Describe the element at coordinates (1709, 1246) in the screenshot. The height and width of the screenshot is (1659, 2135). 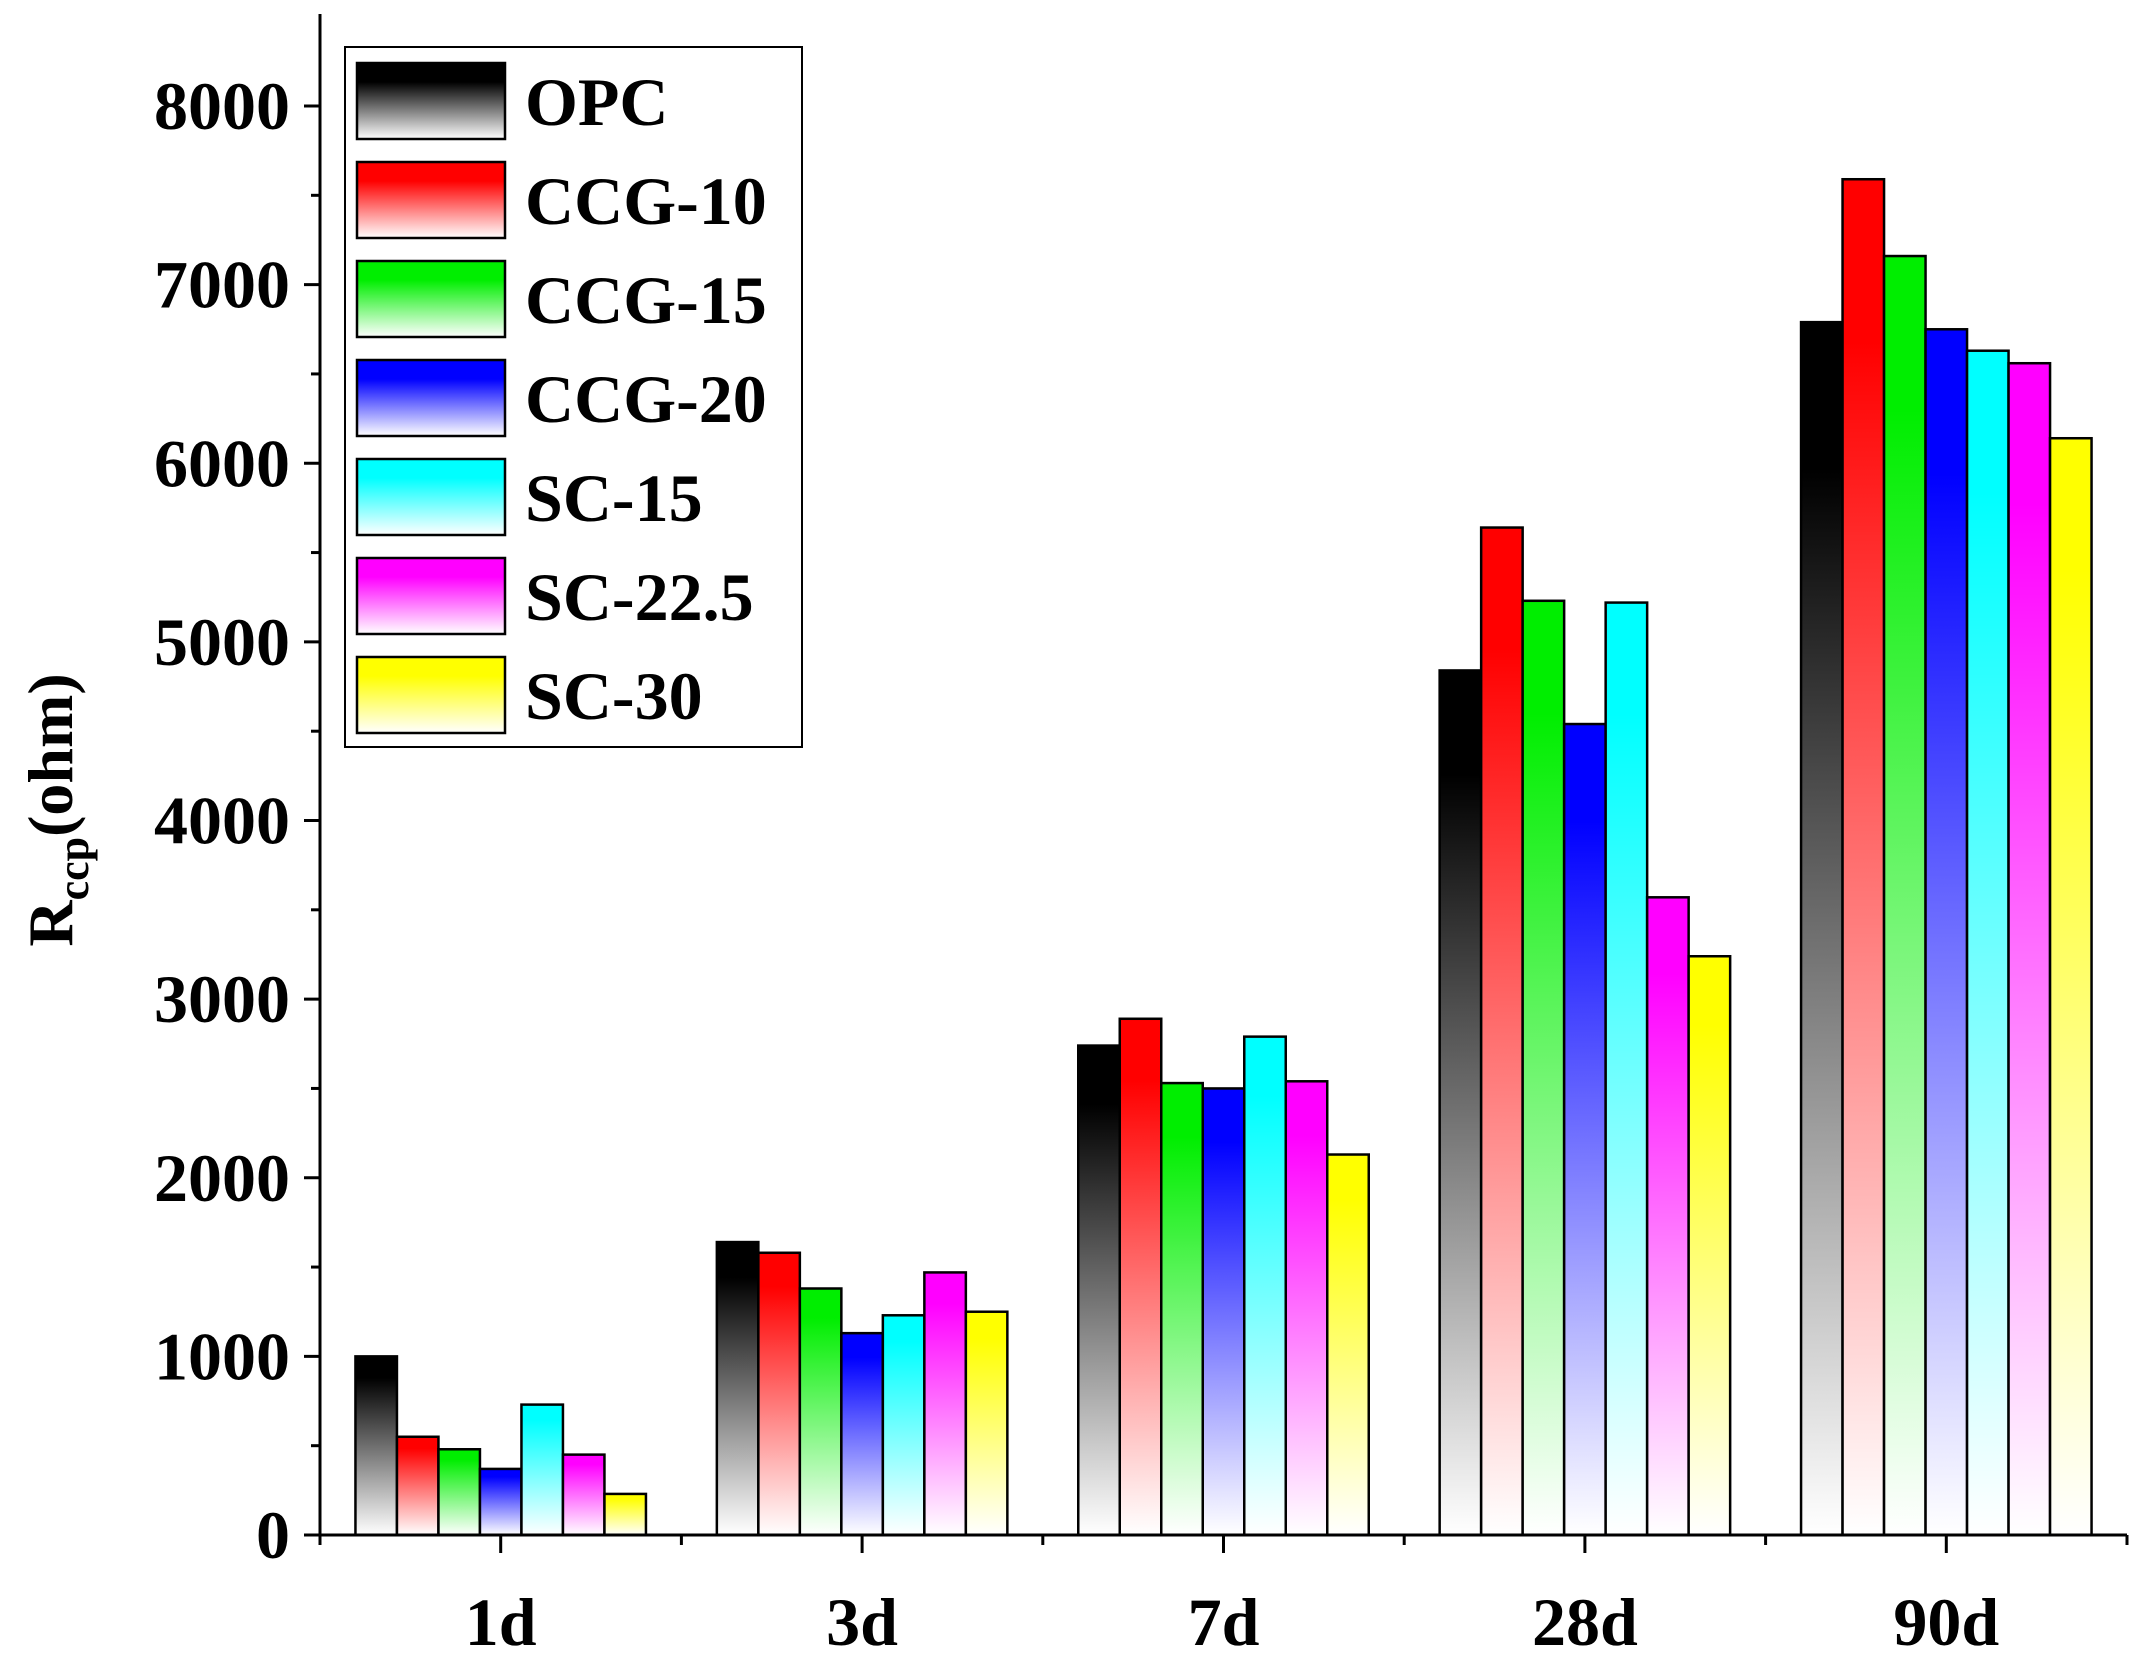
I see `bar-sc-30-28d` at that location.